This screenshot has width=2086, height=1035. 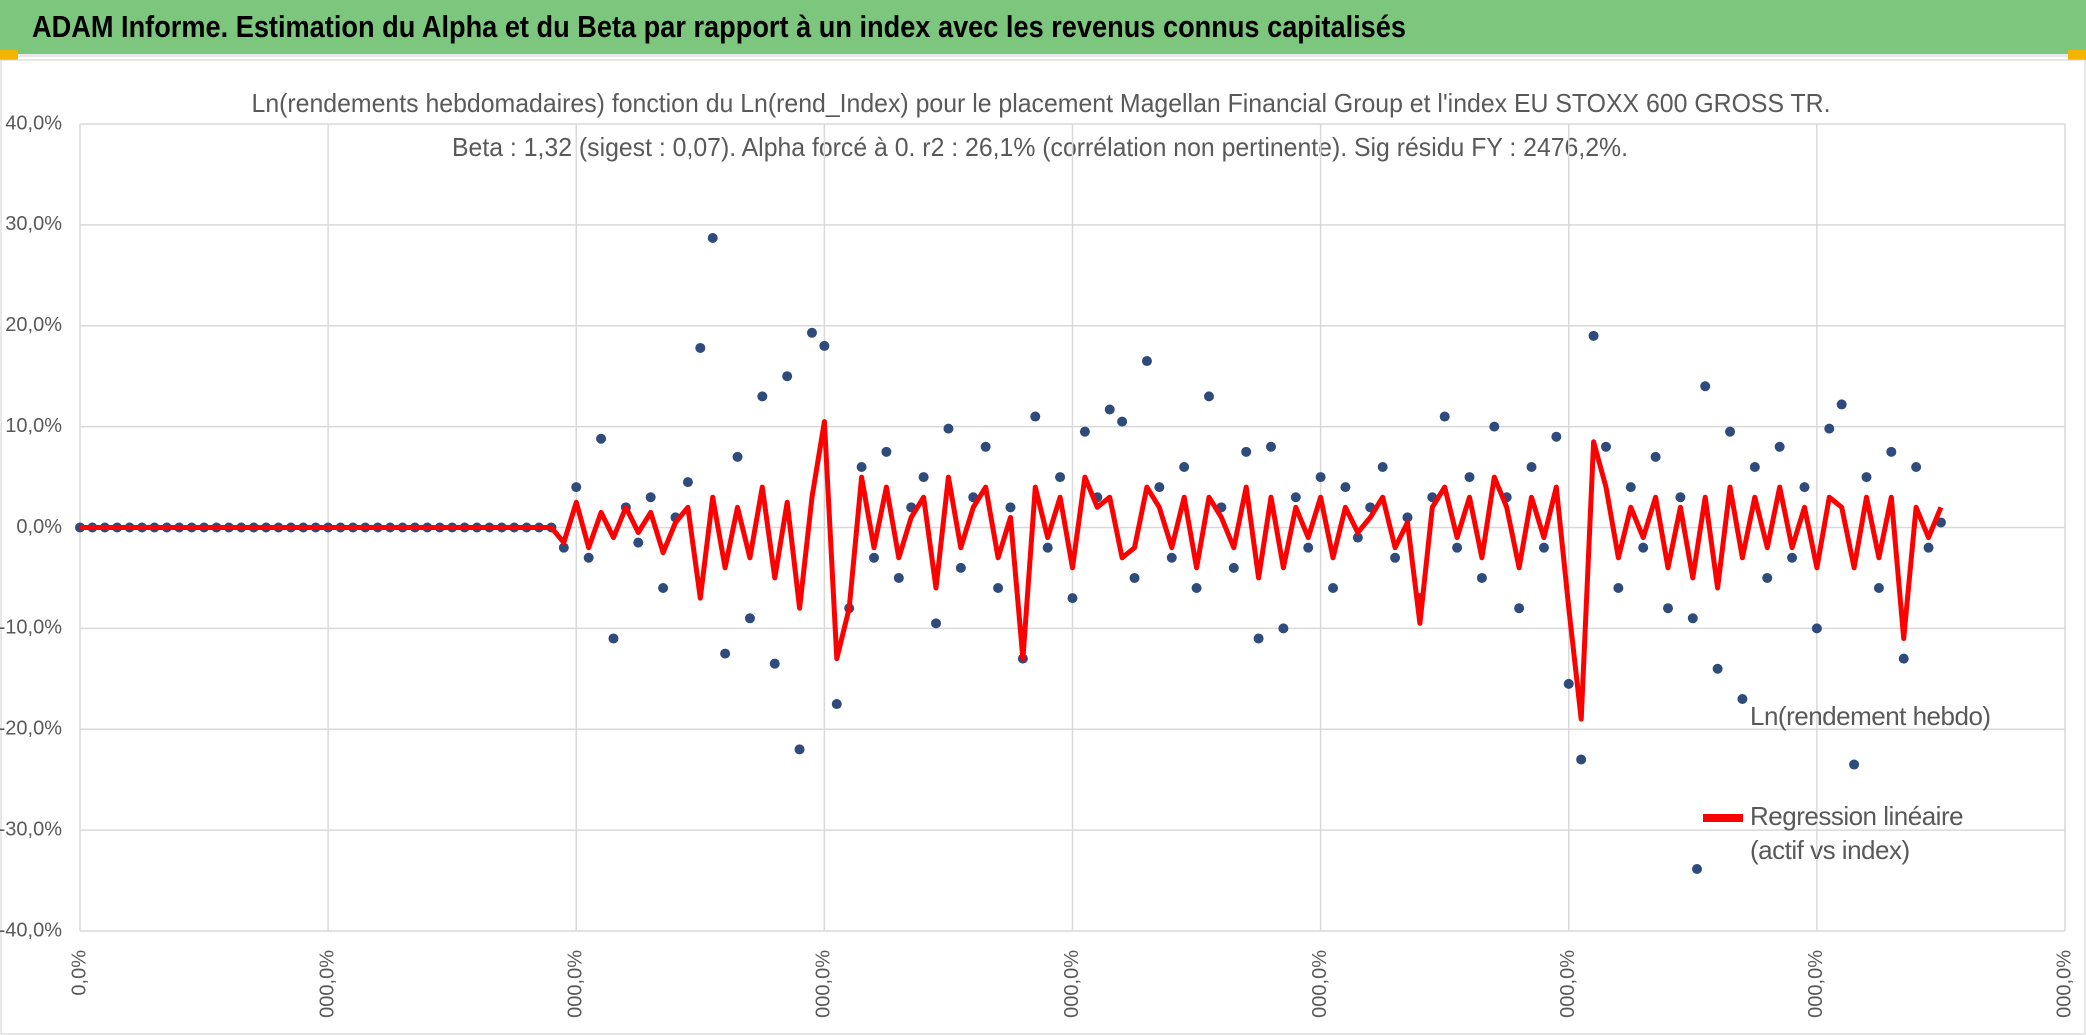 I want to click on legend-label: Regression linéaire (actif vs index), so click(x=1857, y=833).